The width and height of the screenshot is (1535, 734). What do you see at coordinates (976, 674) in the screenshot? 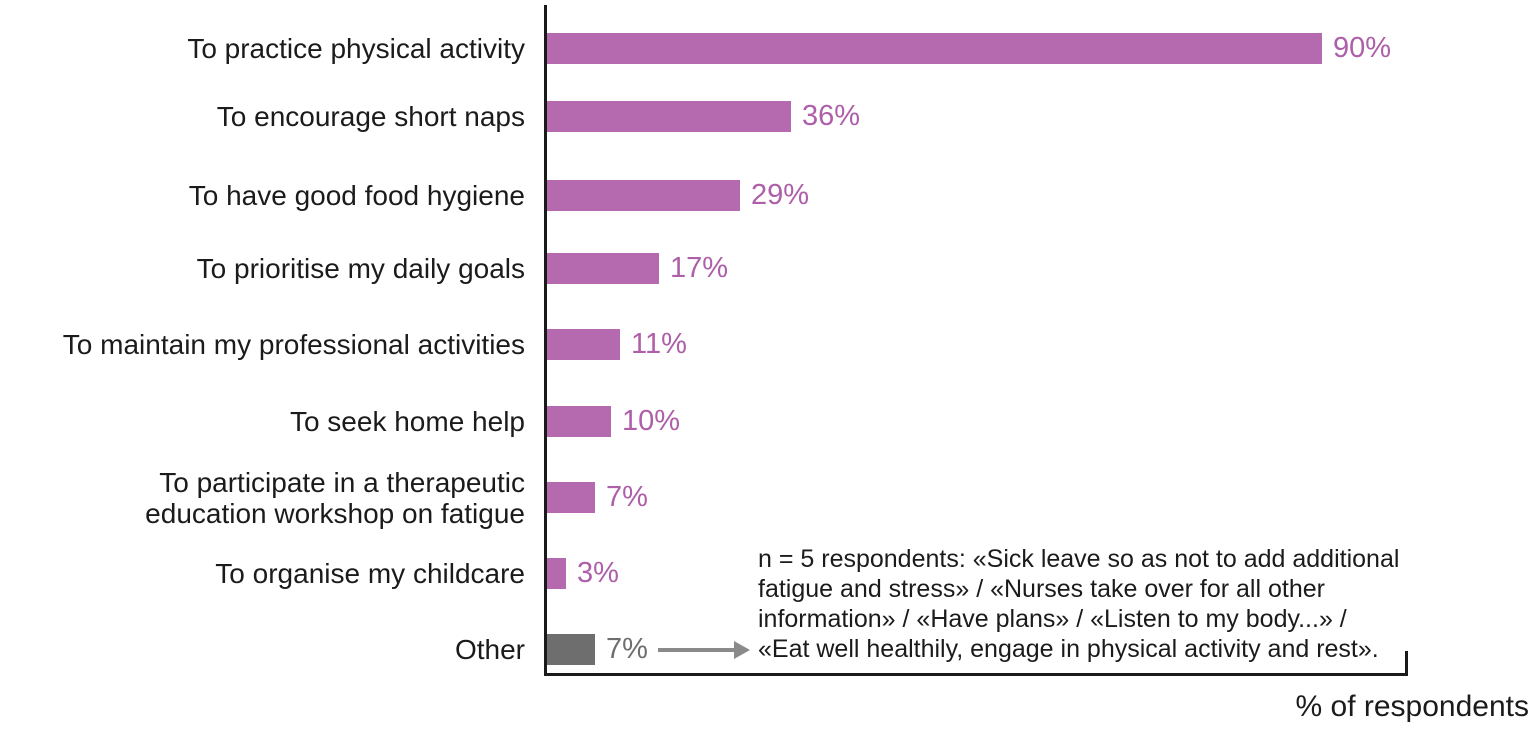
I see `x-axis-line` at bounding box center [976, 674].